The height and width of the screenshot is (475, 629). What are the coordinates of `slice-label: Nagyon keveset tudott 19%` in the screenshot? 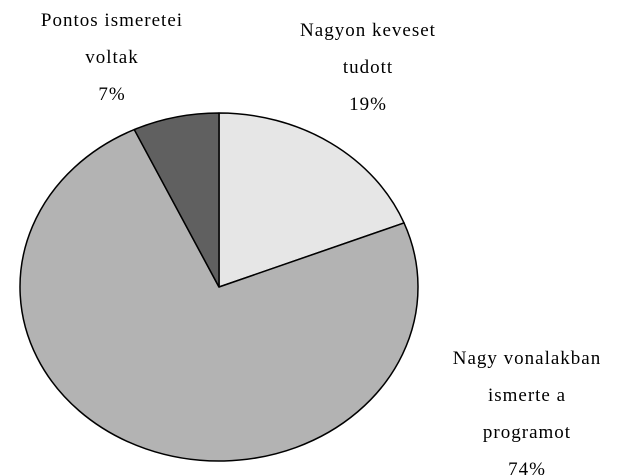 It's located at (368, 67).